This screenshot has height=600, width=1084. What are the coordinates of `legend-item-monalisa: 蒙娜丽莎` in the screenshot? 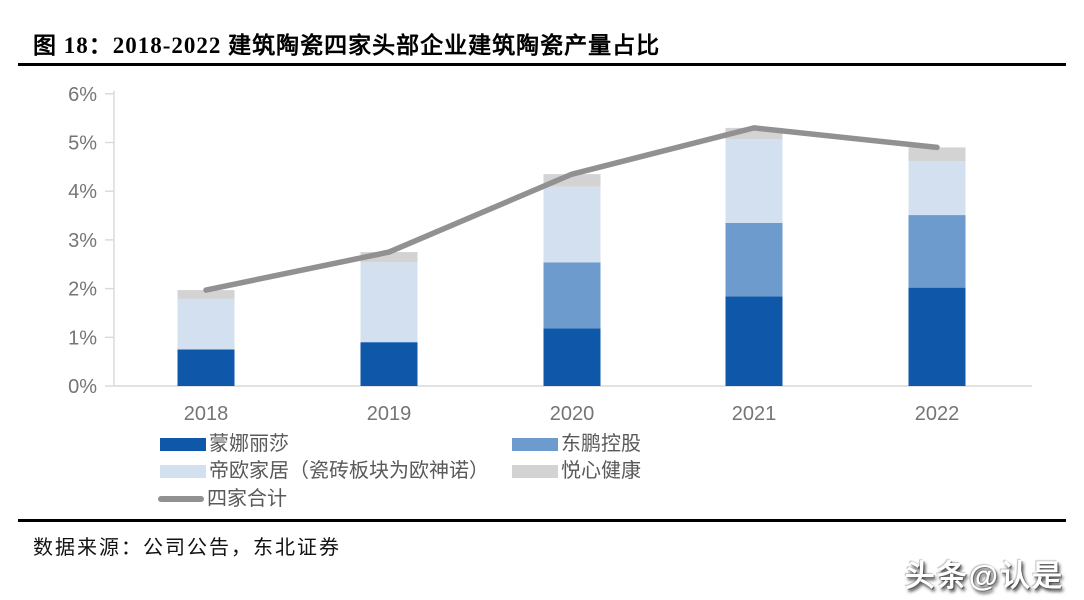 It's located at (224, 444).